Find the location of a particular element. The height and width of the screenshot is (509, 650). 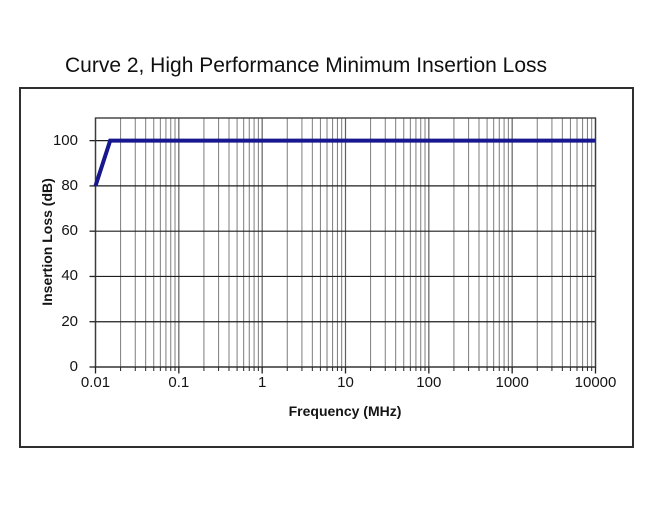

y-tick-label: 60 is located at coordinates (69, 230).